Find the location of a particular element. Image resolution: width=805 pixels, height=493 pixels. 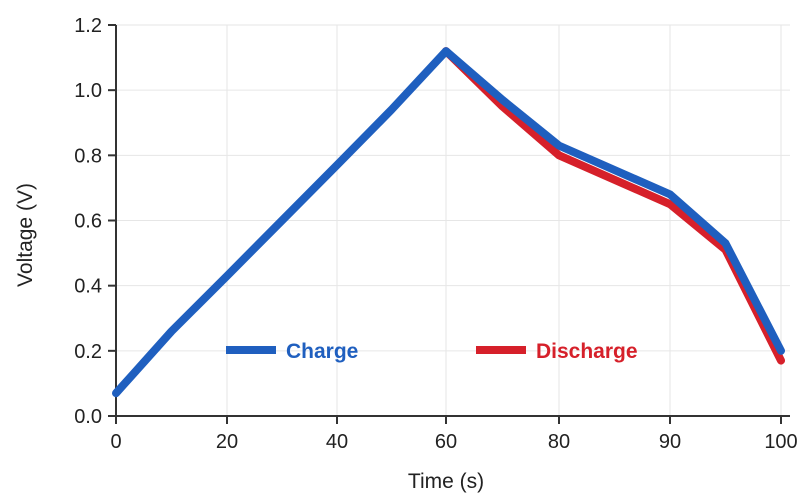

legend-label-discharge: Discharge is located at coordinates (587, 351).